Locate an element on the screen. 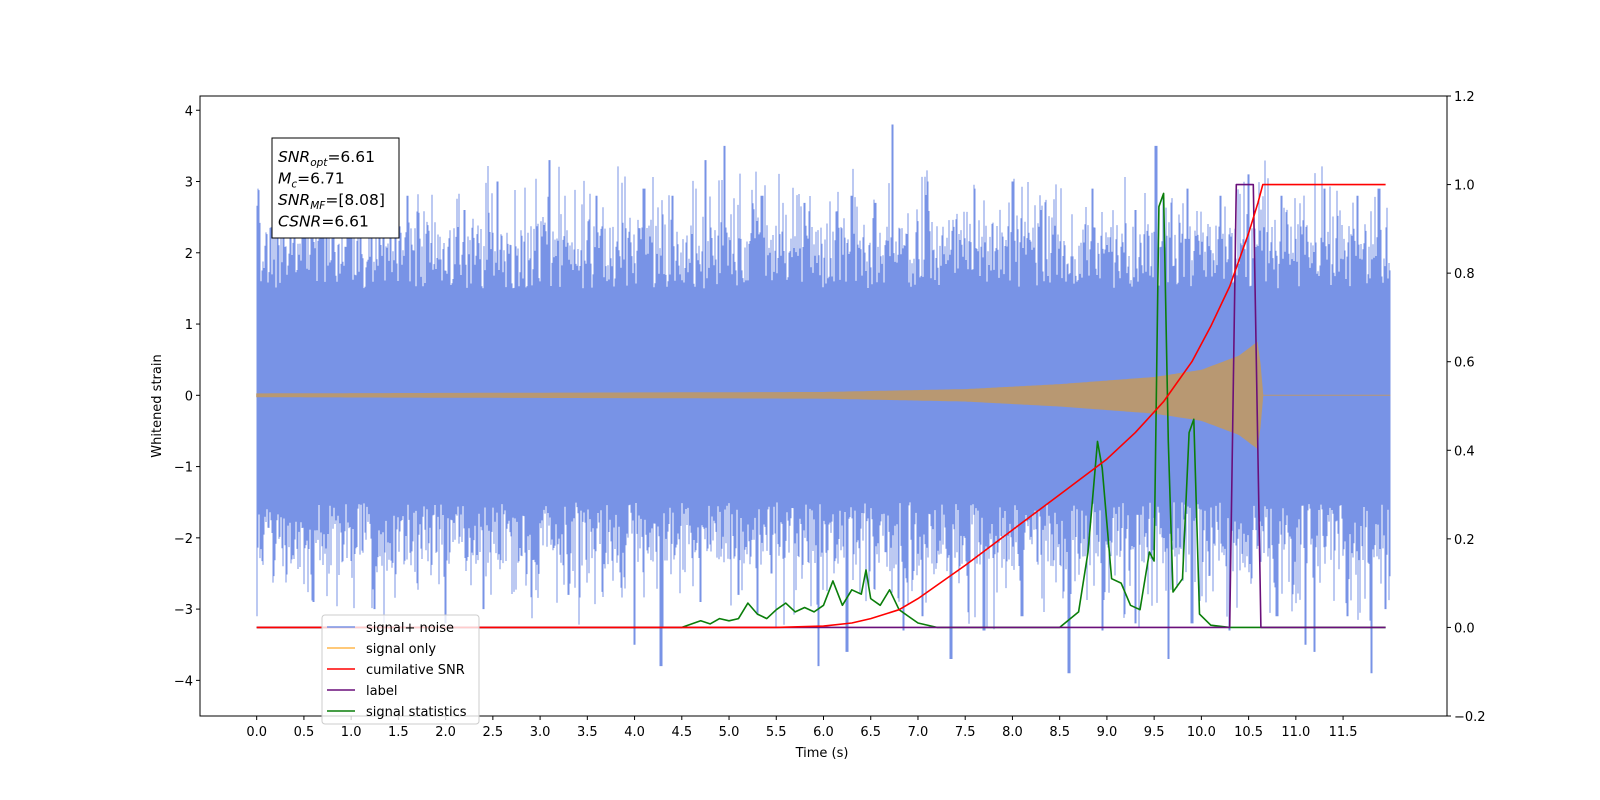 This screenshot has height=800, width=1600. x-tick-label: 11.5 is located at coordinates (1343, 732).